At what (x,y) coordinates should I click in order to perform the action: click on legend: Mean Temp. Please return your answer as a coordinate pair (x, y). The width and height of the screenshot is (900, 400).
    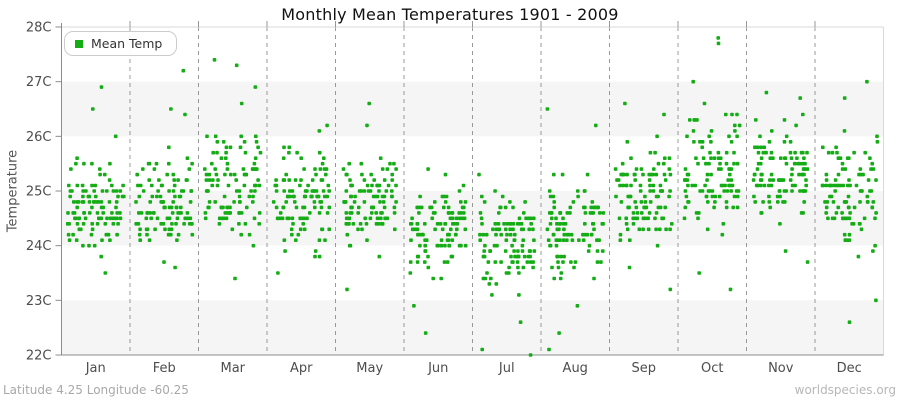
    Looking at the image, I should click on (121, 43).